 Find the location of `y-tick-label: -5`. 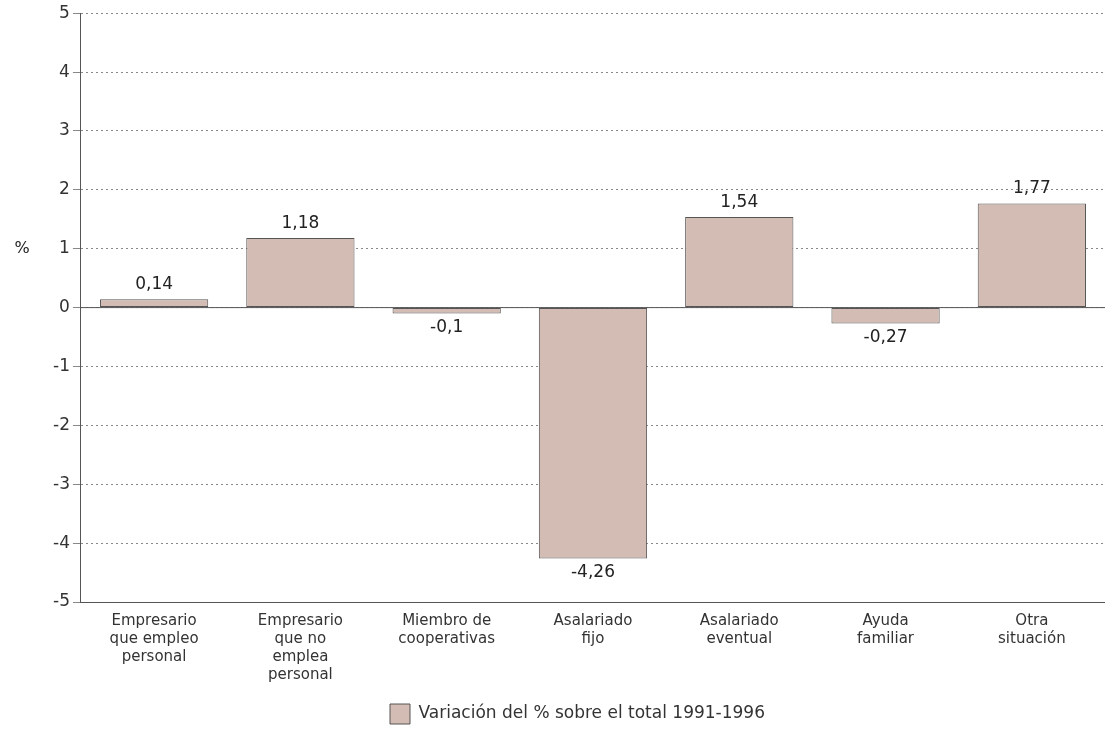

y-tick-label: -5 is located at coordinates (61, 600).